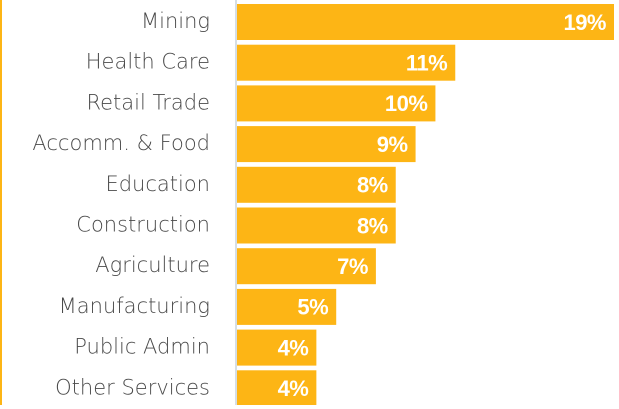 This screenshot has width=619, height=409. What do you see at coordinates (426, 63) in the screenshot?
I see `value-label: 11%` at bounding box center [426, 63].